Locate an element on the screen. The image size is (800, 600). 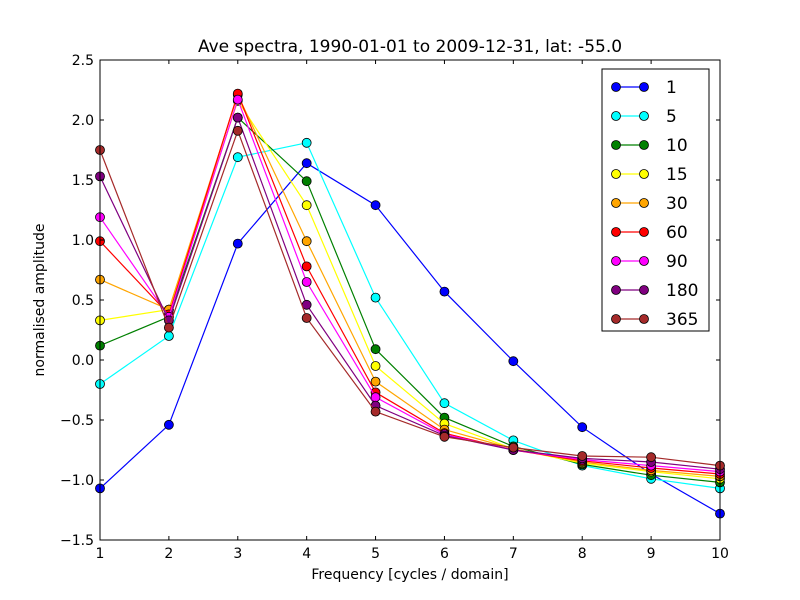
legend-entry: 90 is located at coordinates (649, 262).